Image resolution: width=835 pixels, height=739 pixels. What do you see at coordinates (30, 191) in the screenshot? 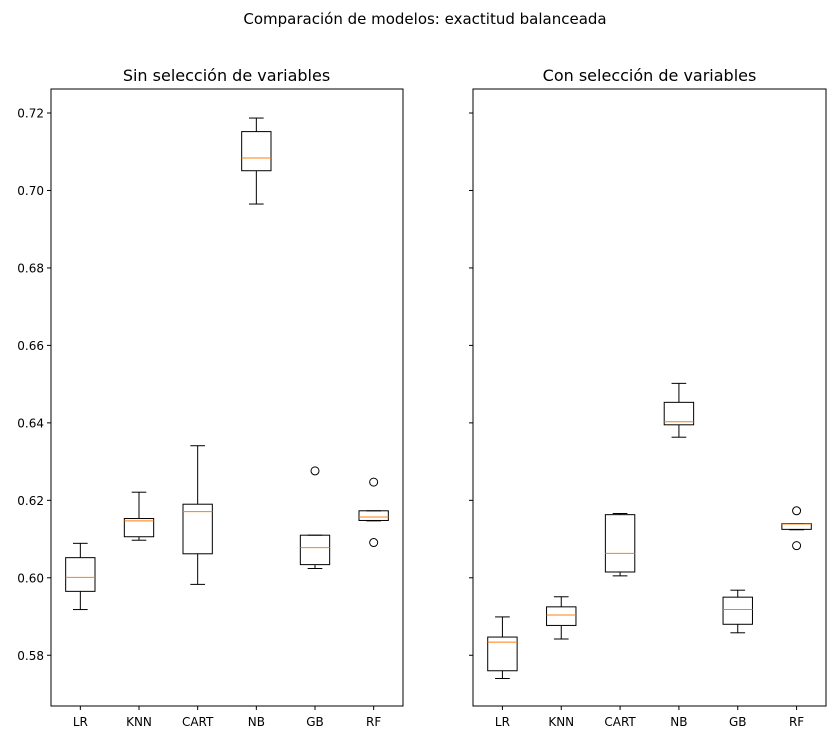
I see `y-tick-label: 0.70` at bounding box center [30, 191].